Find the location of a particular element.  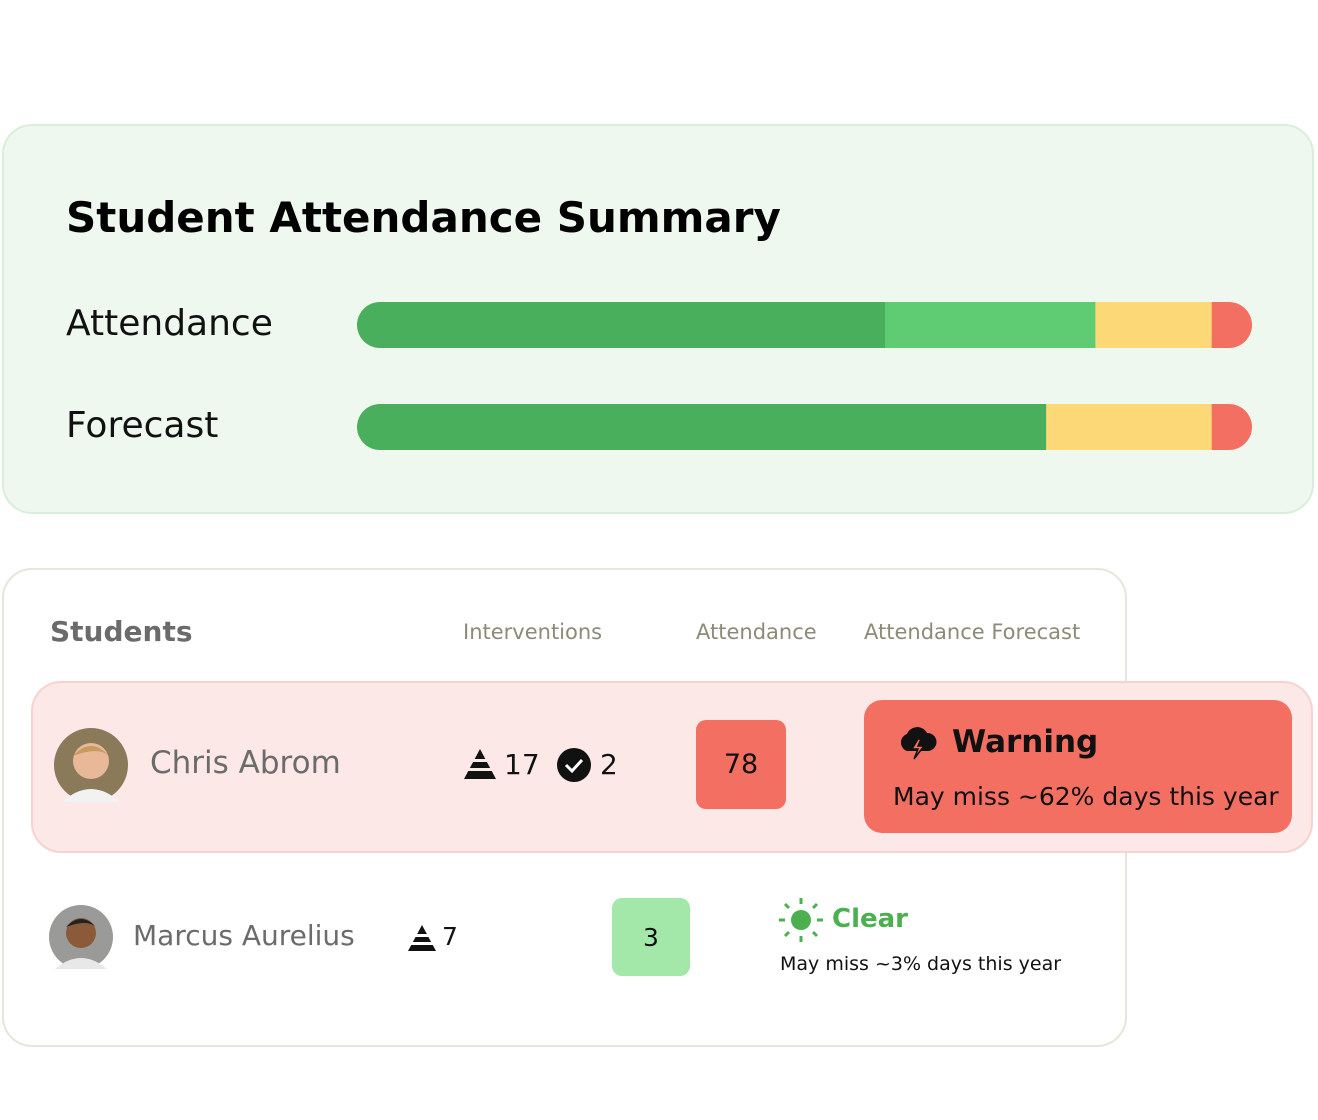

attendance-value: 3 is located at coordinates (651, 937).